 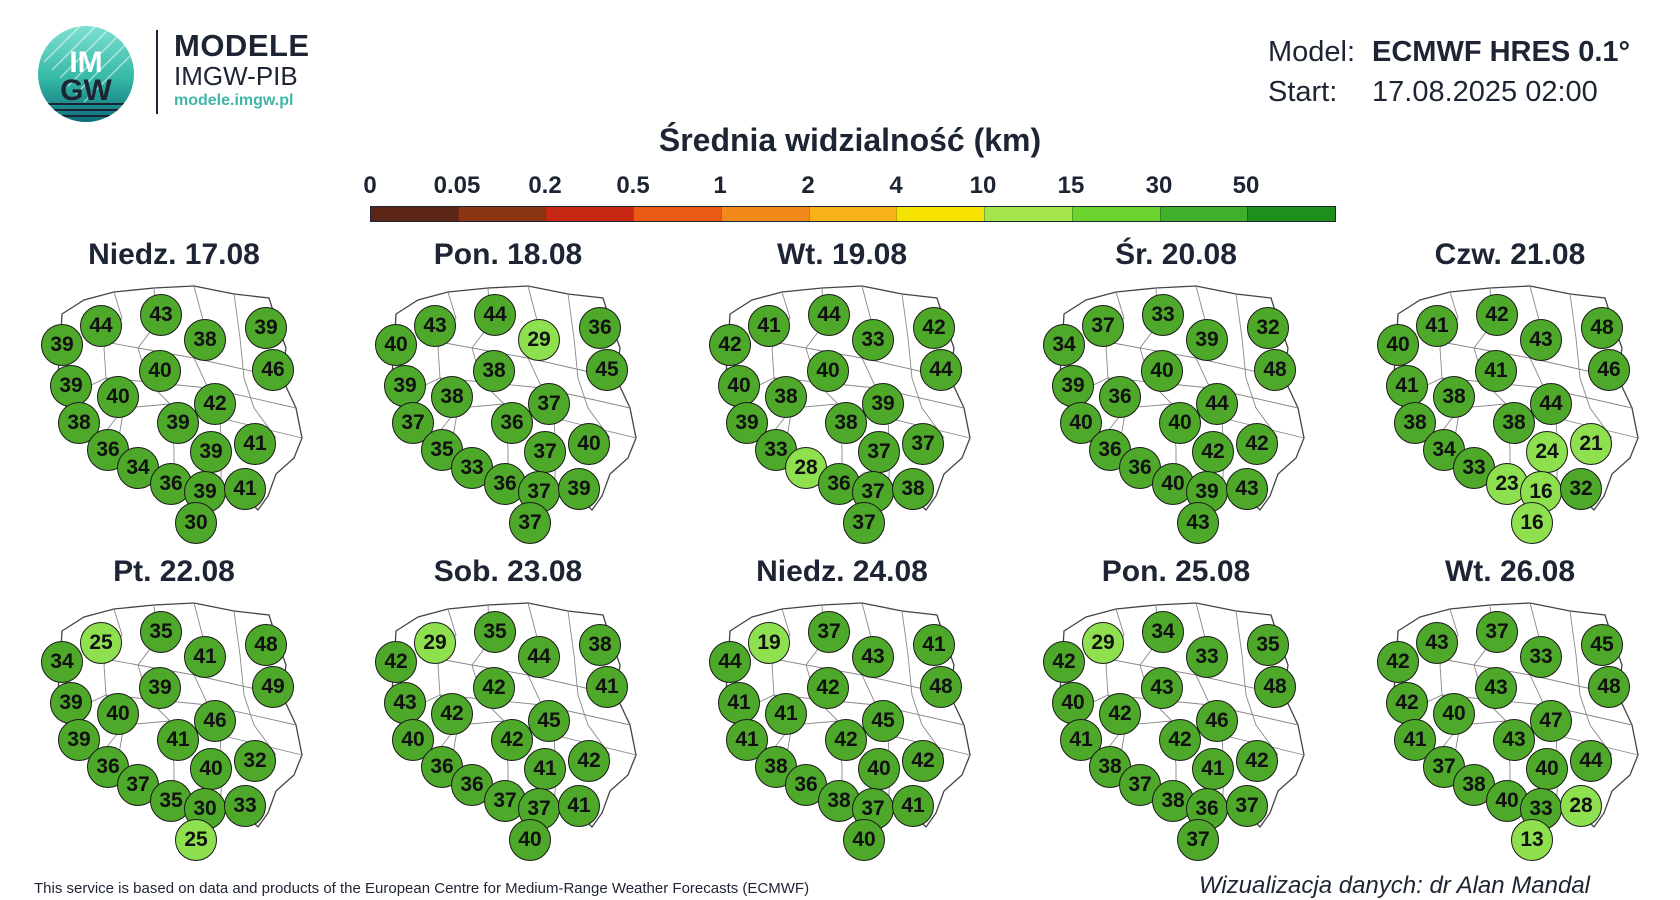 What do you see at coordinates (1532, 523) in the screenshot?
I see `visibility-value-marker: 16` at bounding box center [1532, 523].